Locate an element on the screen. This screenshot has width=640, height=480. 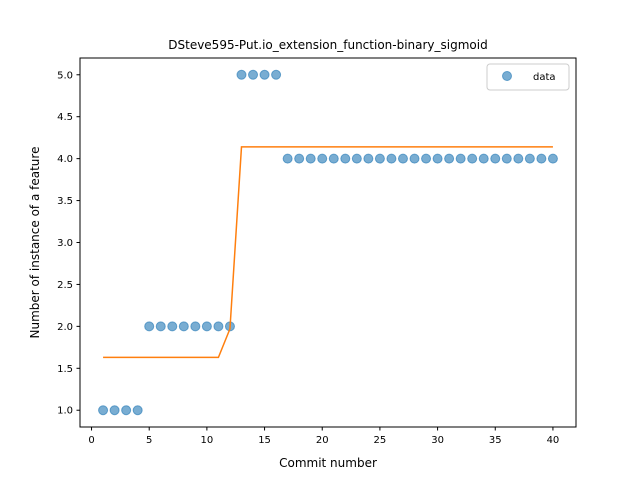
x-tick-label: 40 is located at coordinates (553, 440).